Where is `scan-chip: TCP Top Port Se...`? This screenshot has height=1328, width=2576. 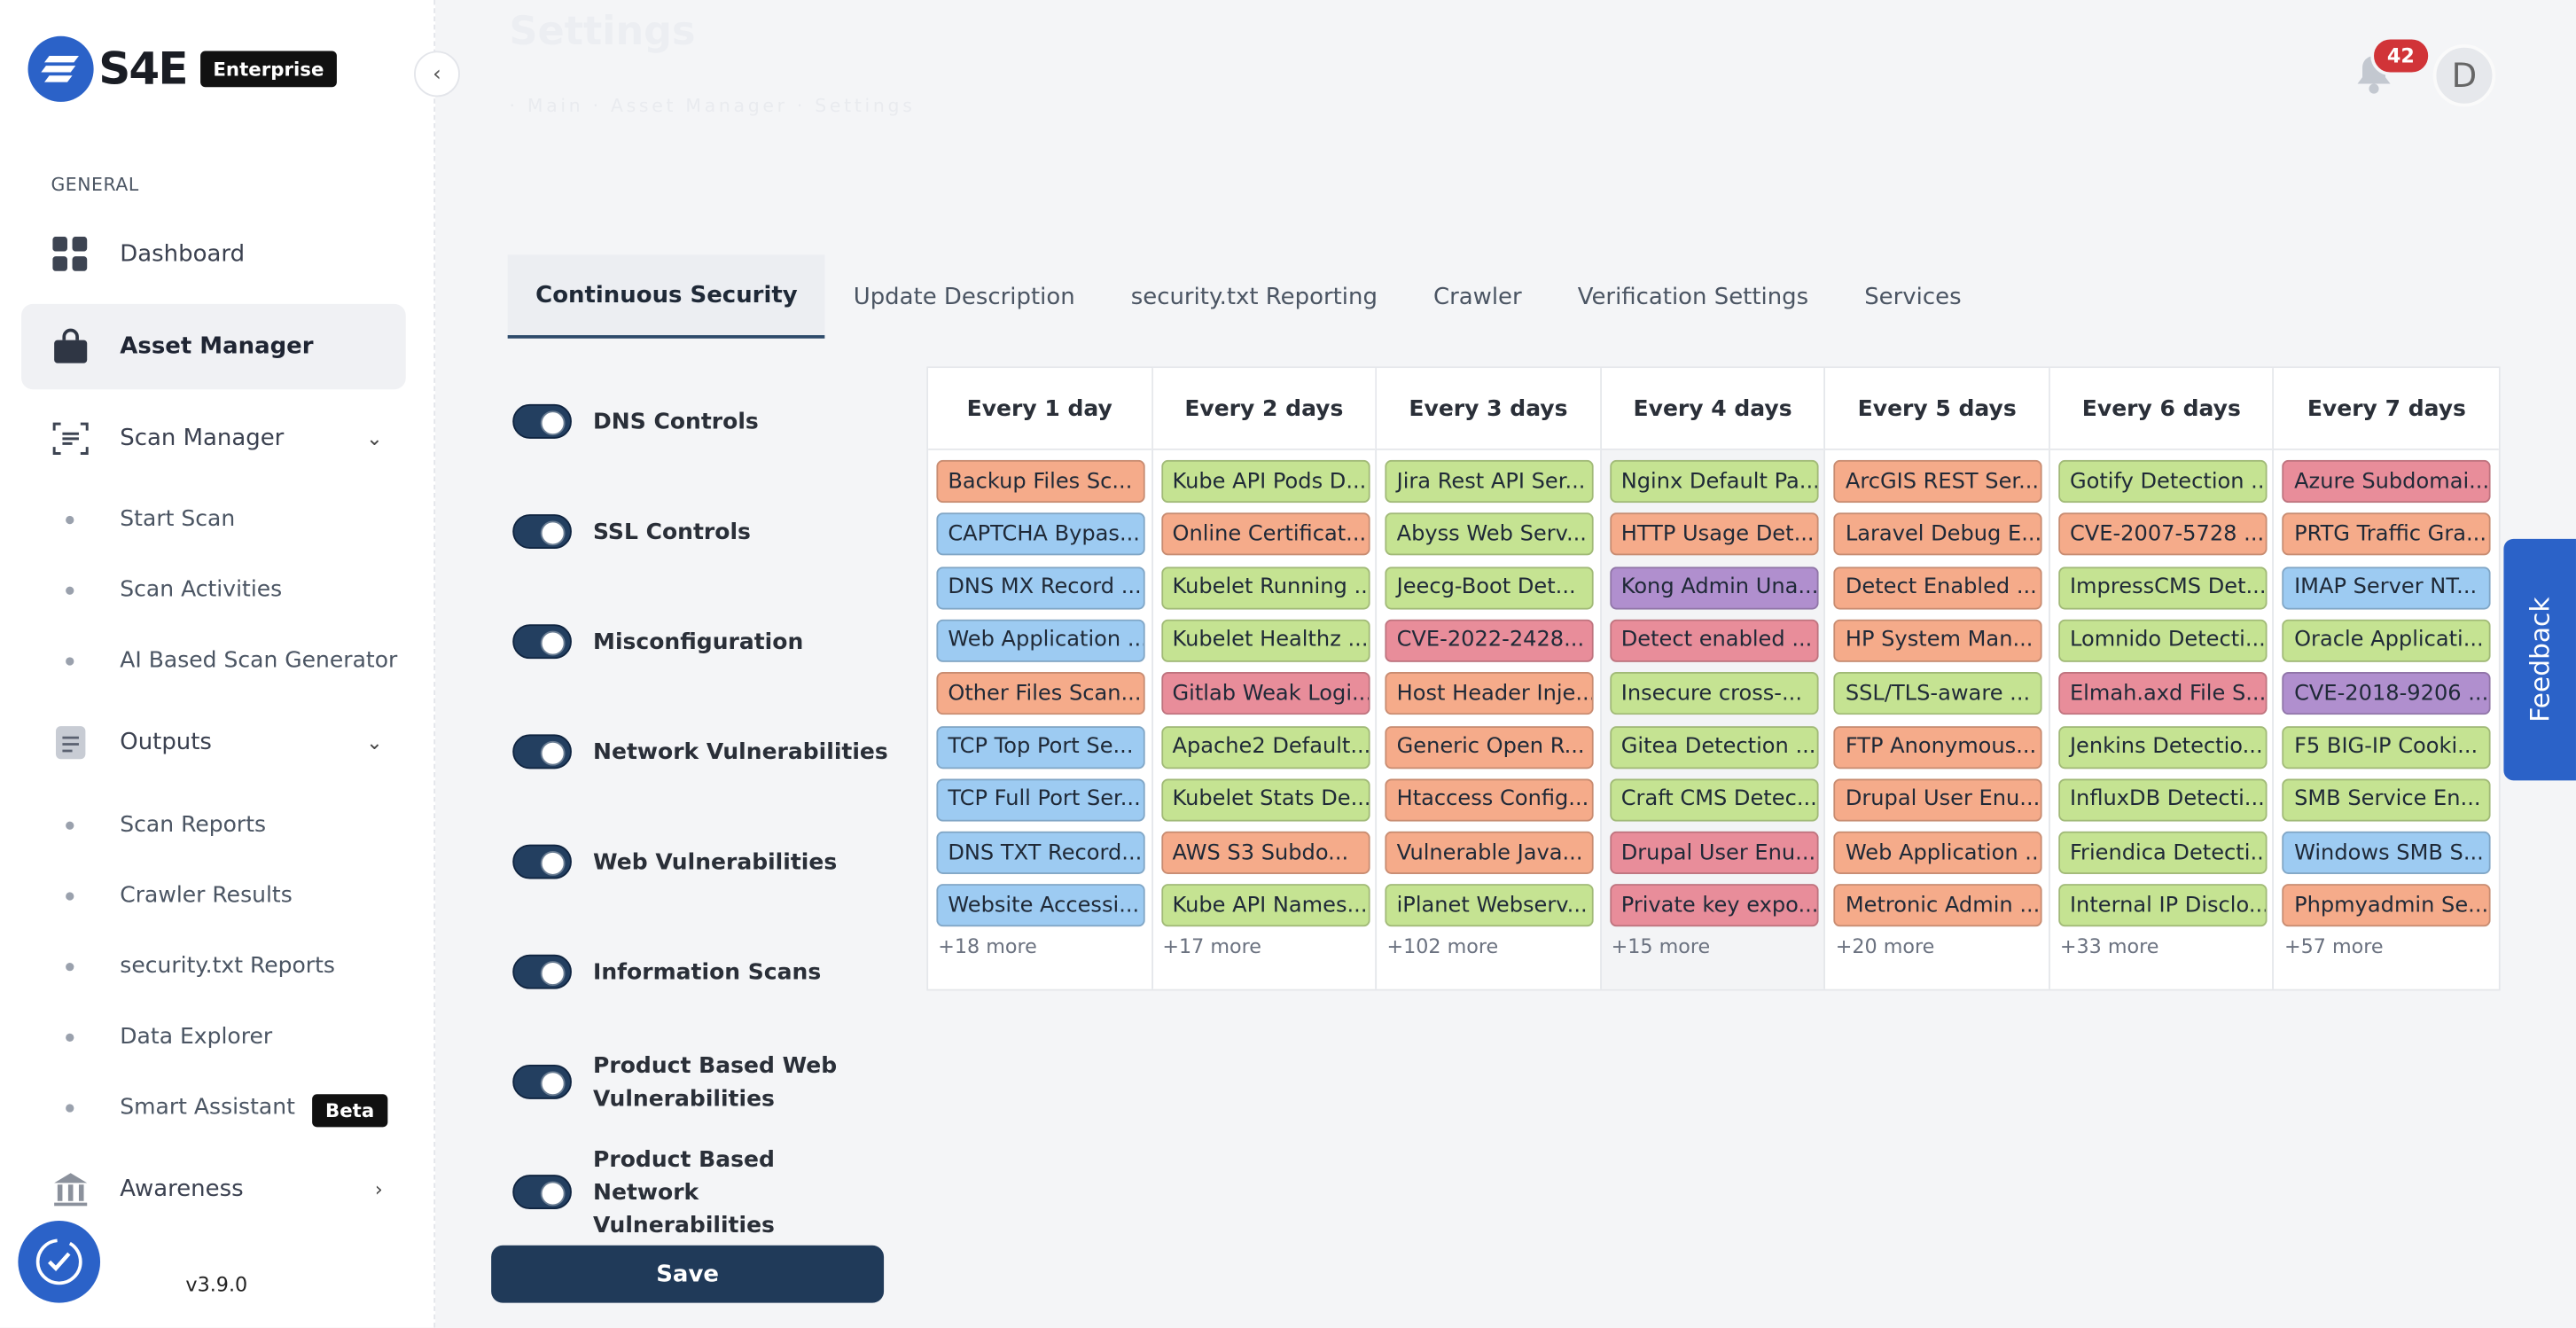
scan-chip: TCP Top Port Se... is located at coordinates (1040, 747).